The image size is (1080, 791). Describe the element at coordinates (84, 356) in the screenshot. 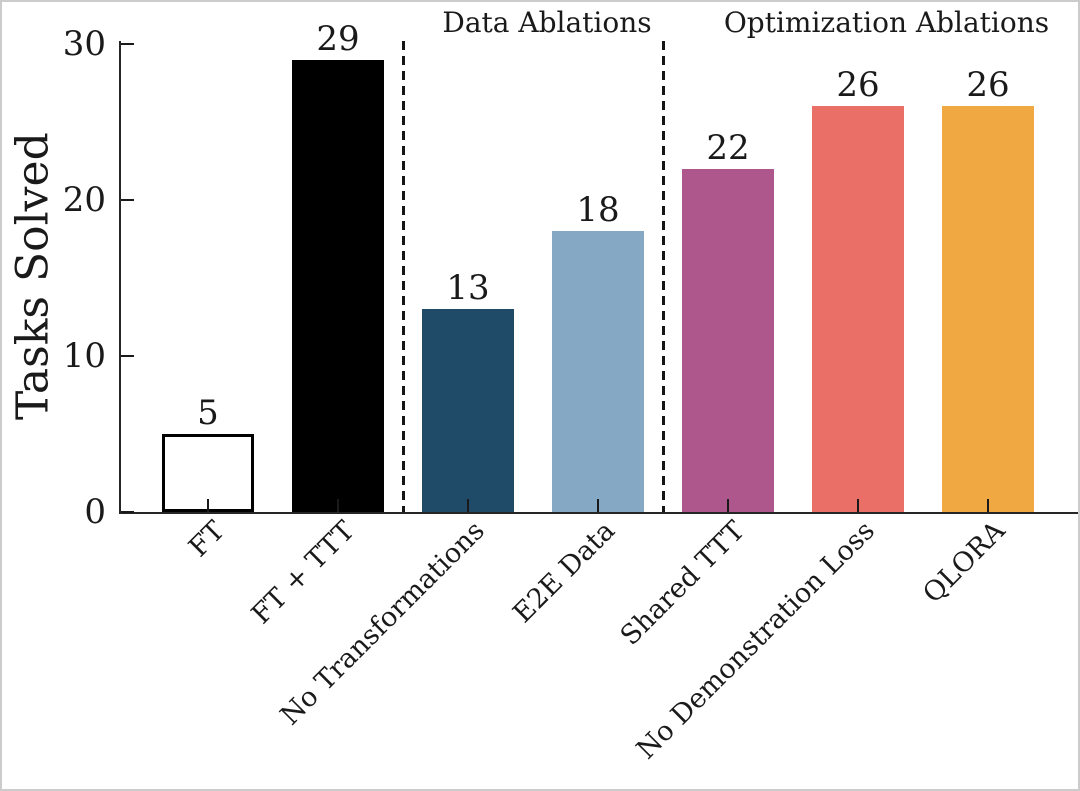

I see `y-tick-label-10: 10` at that location.